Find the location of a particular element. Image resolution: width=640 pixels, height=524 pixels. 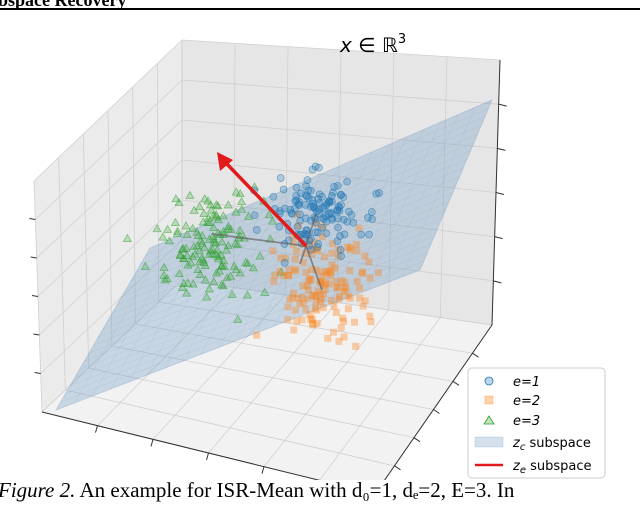

legend-label-e2: e=2 is located at coordinates (526, 401).